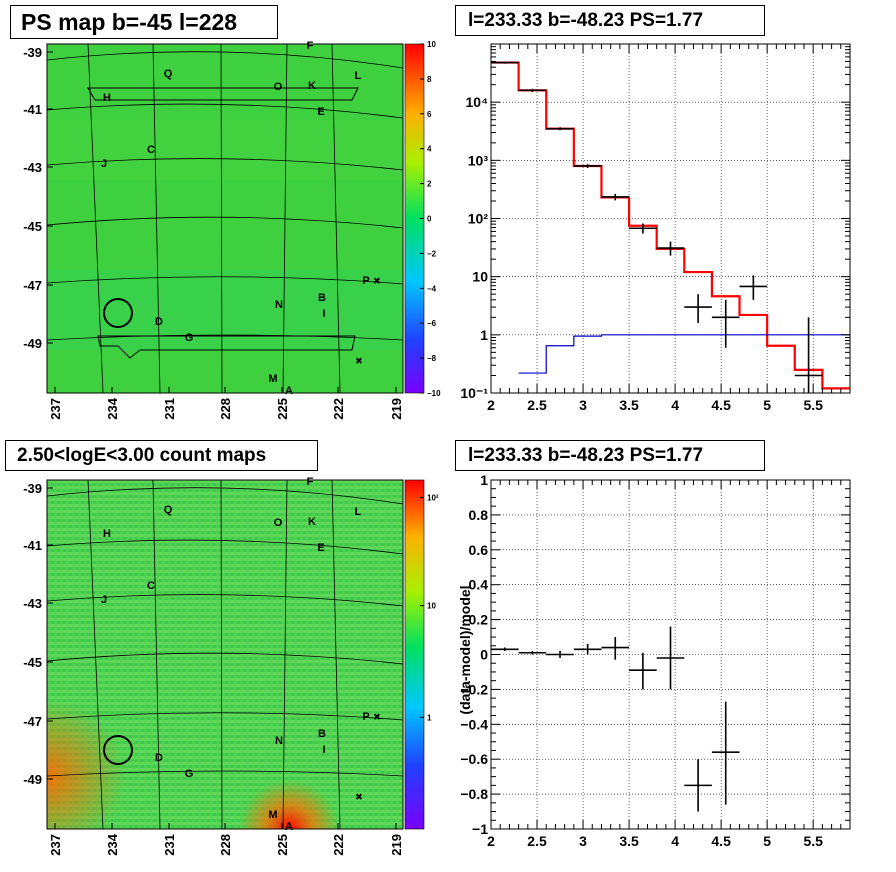  What do you see at coordinates (429, 149) in the screenshot?
I see `colorbar-tick-label: 4` at bounding box center [429, 149].